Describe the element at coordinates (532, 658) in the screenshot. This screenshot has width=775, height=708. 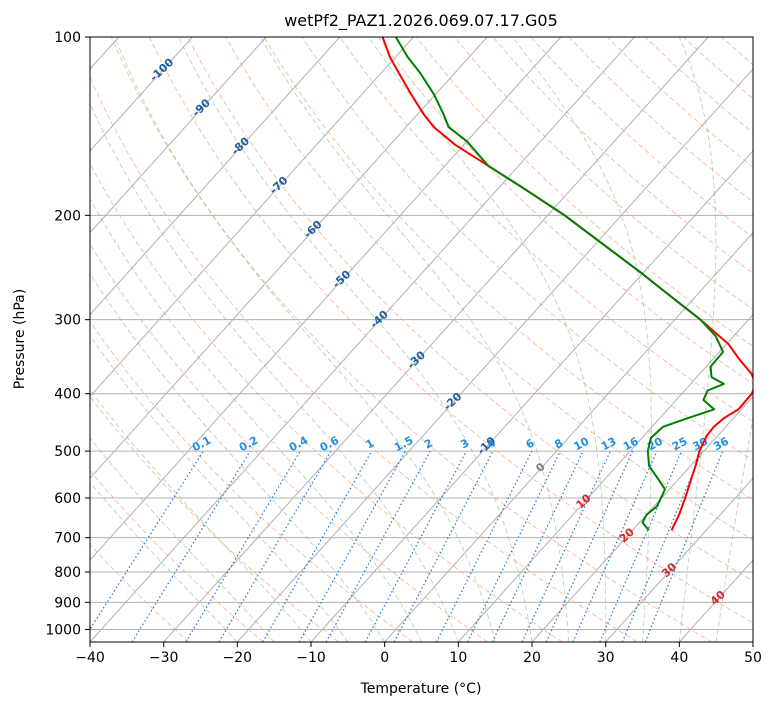
I see `x-tick-label: 20` at that location.